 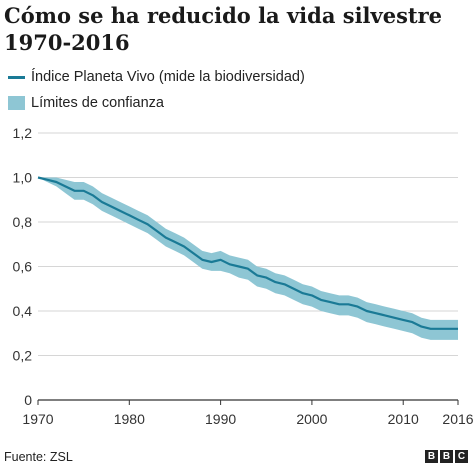 What do you see at coordinates (38, 457) in the screenshot?
I see `source-note: Fuente: ZSL` at bounding box center [38, 457].